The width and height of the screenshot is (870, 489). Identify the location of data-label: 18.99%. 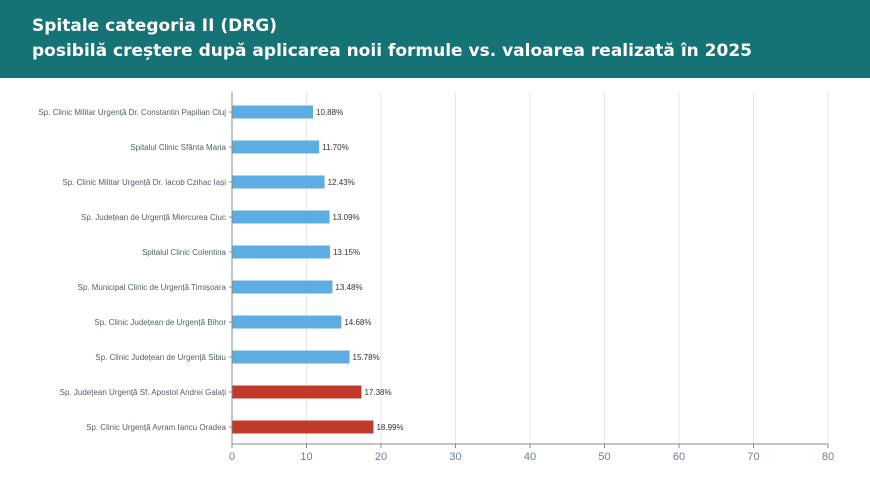
(389, 427).